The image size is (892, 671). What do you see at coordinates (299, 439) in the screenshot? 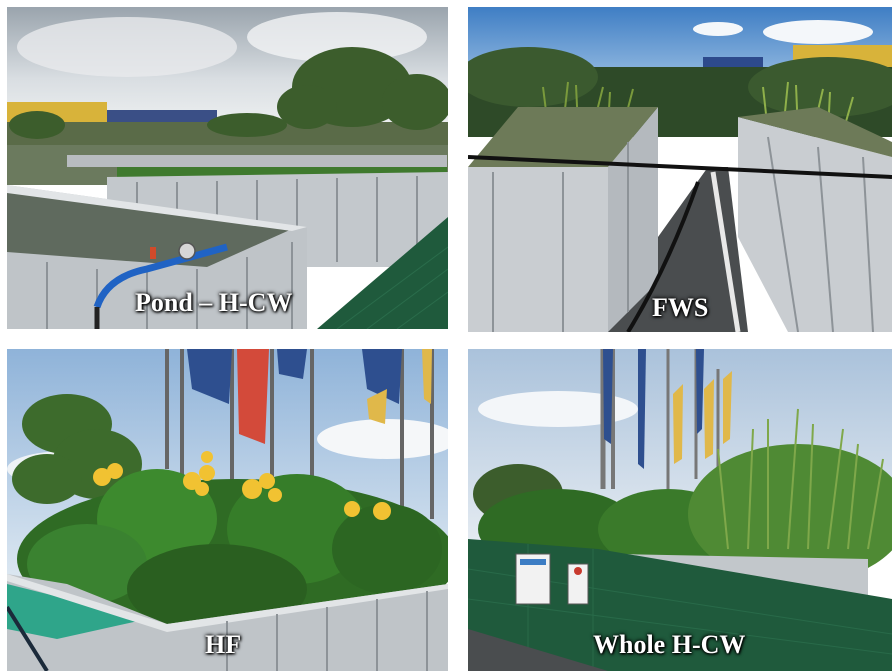
I see `flag-poles` at bounding box center [299, 439].